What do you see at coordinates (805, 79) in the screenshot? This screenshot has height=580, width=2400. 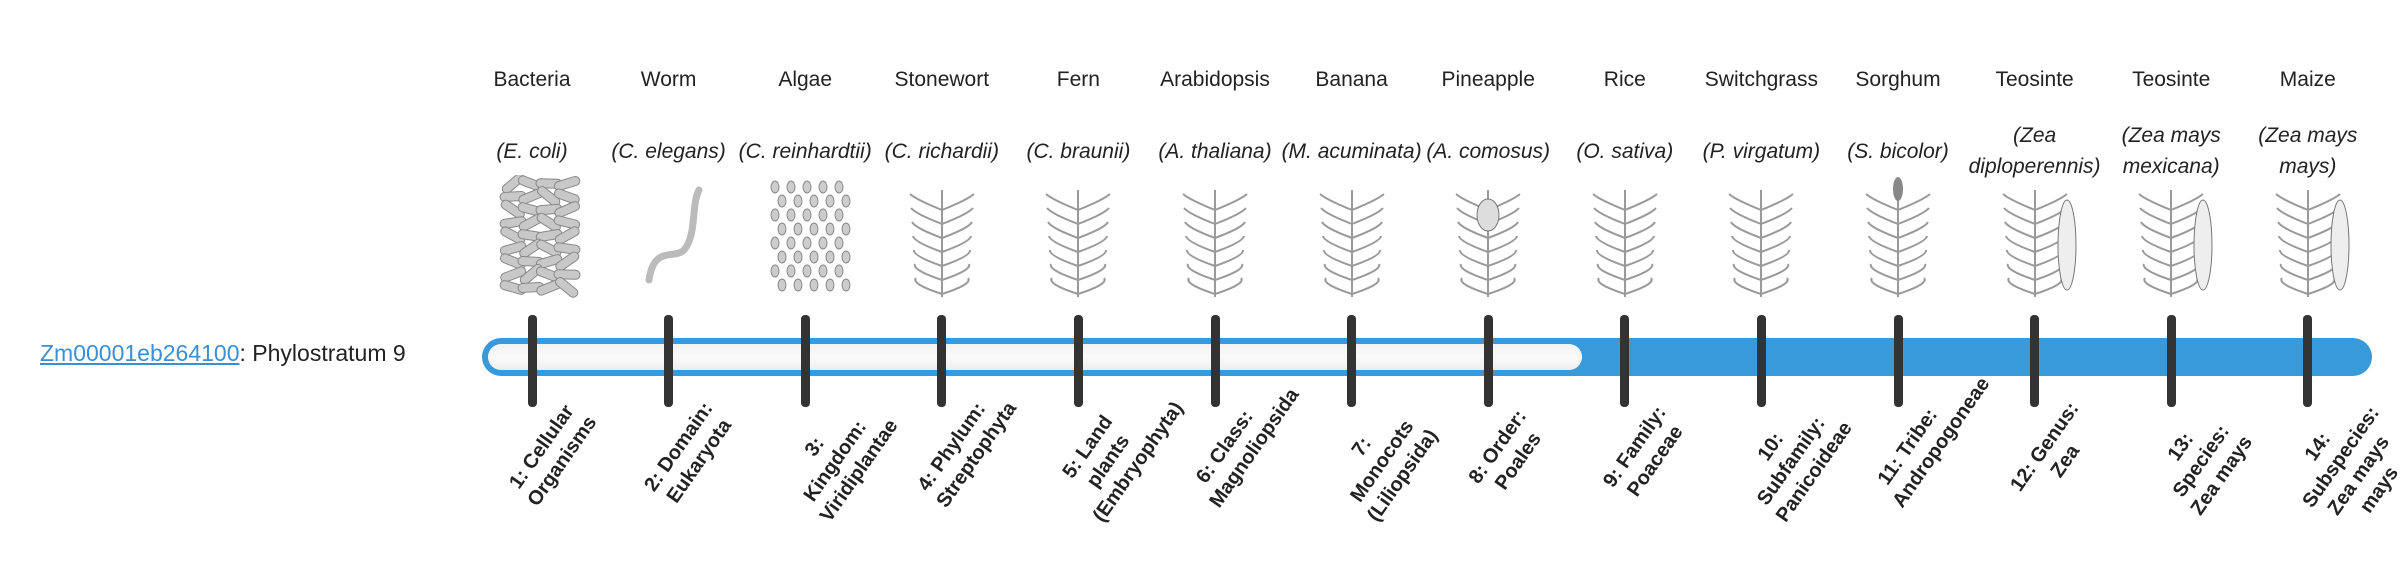 I see `organism-common-name: Algae` at bounding box center [805, 79].